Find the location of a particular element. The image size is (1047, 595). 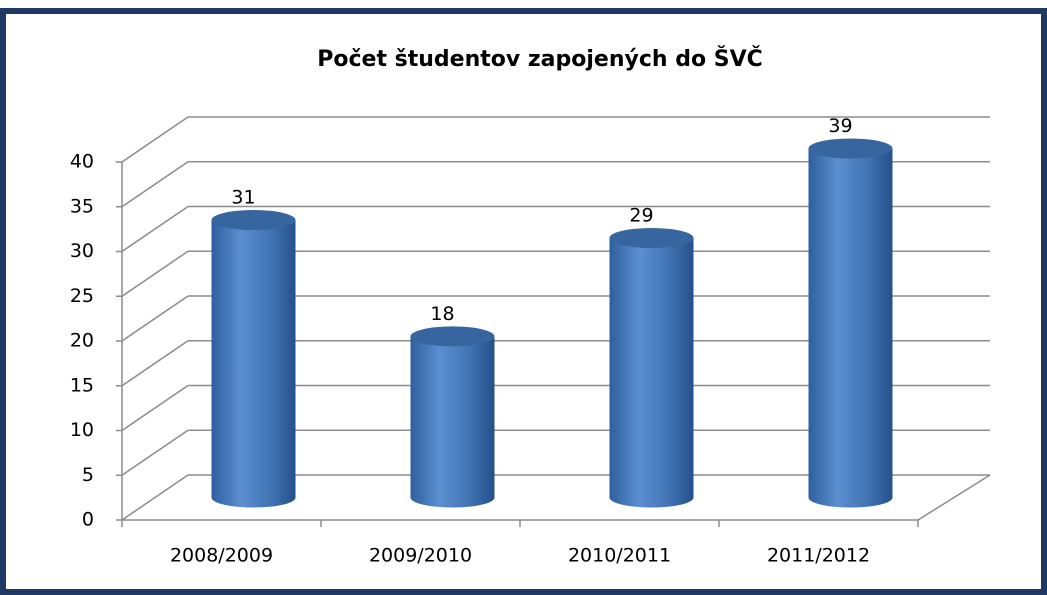

y-tick-label: 20 is located at coordinates (82, 341).